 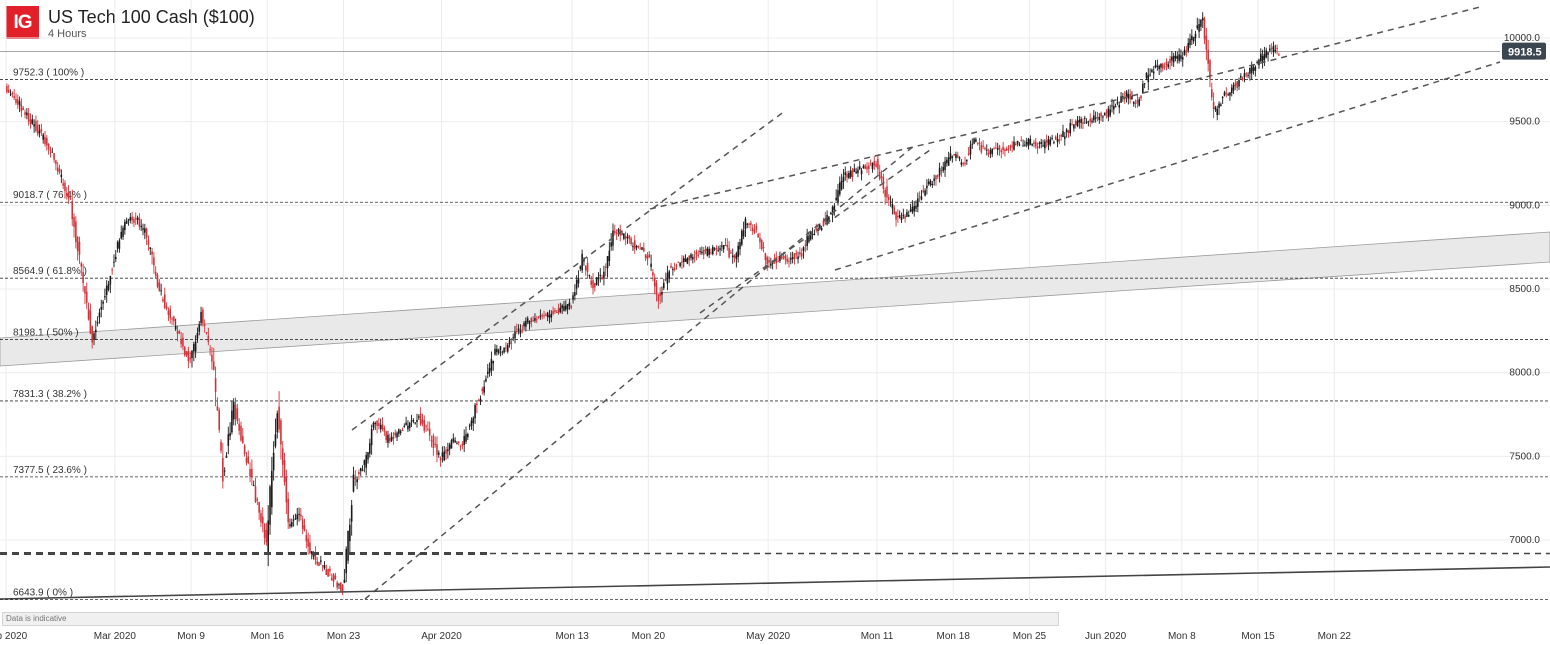 What do you see at coordinates (67, 34) in the screenshot?
I see `chart-timeframe: 4 Hours` at bounding box center [67, 34].